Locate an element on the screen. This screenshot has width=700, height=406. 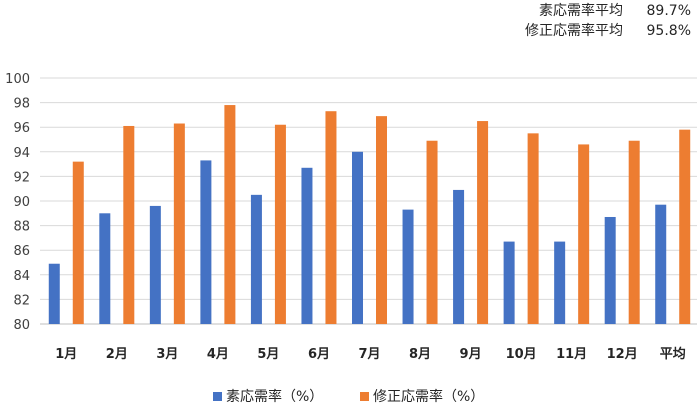
summary-label-raw: 素応需率平均 is located at coordinates (581, 11).